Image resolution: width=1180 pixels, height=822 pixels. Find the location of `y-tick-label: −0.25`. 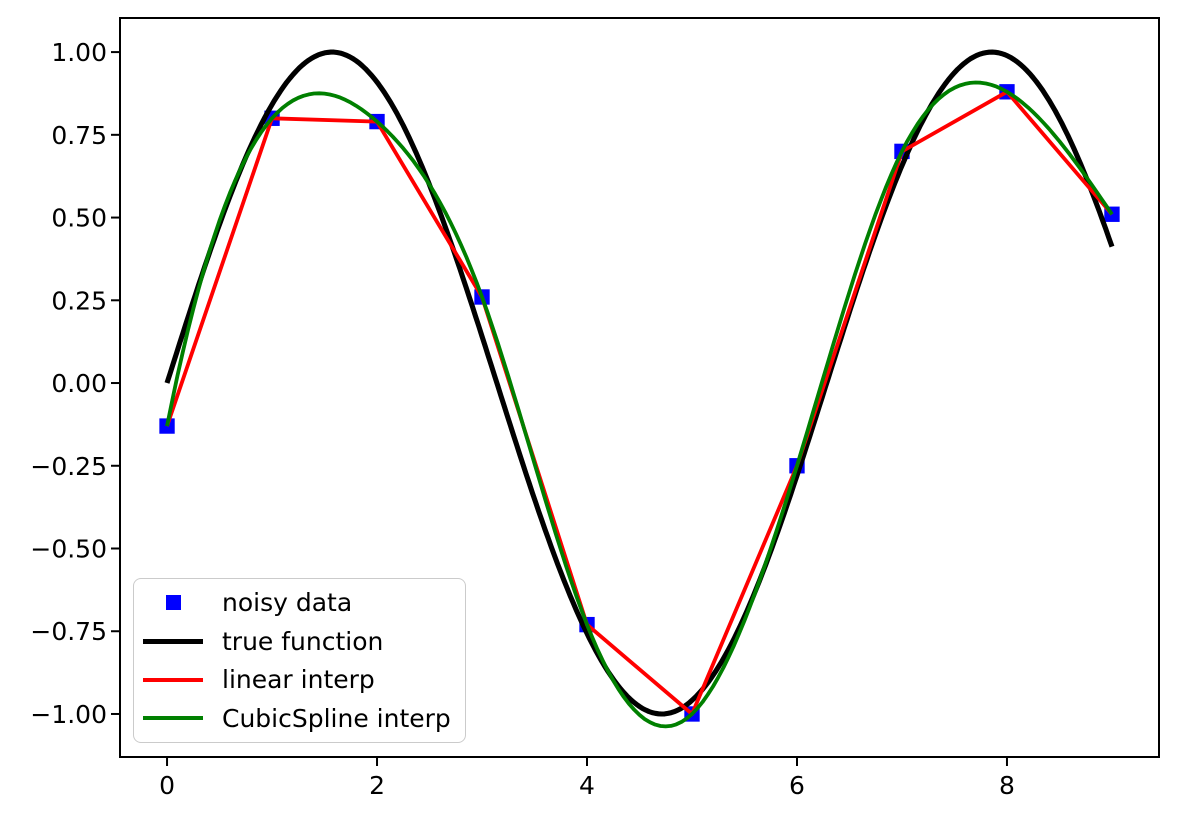

y-tick-label: −0.25 is located at coordinates (68, 466).